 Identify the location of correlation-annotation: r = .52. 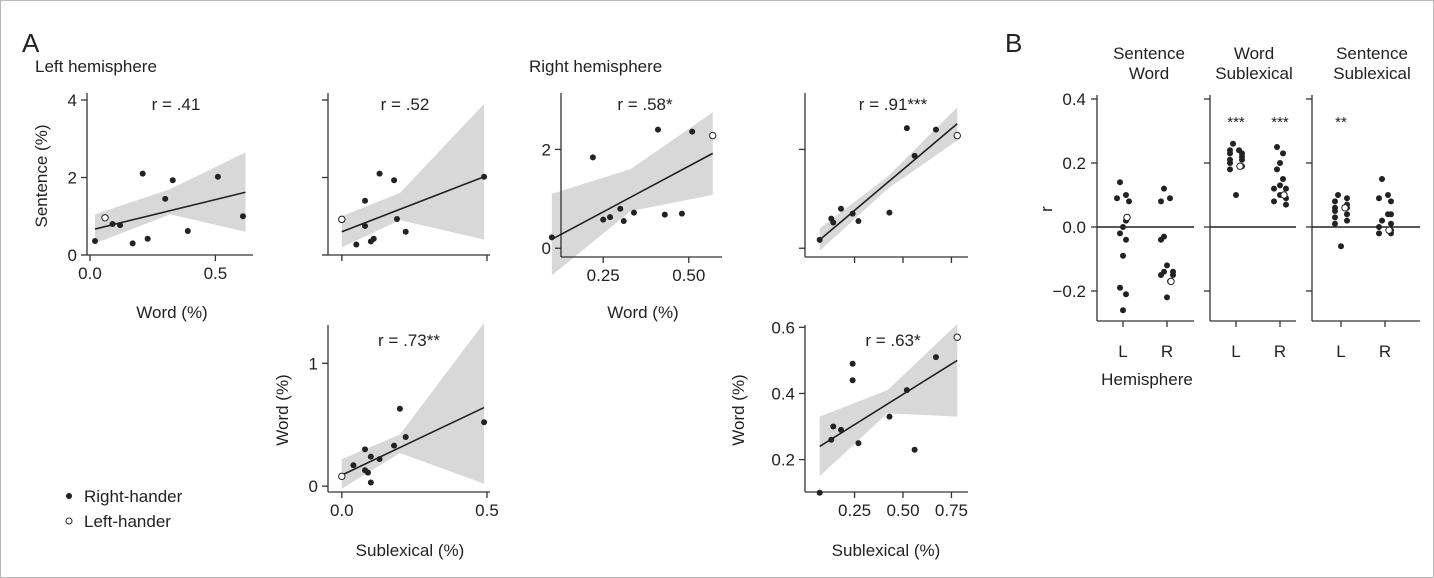
(405, 104).